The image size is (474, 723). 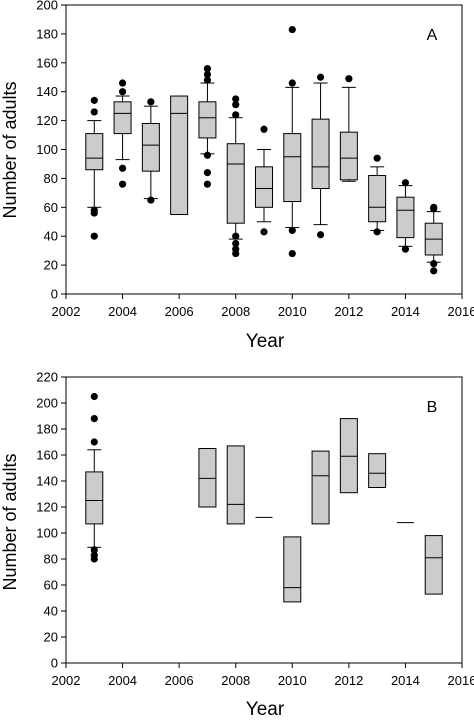 What do you see at coordinates (51, 236) in the screenshot?
I see `y-tick-label: 40` at bounding box center [51, 236].